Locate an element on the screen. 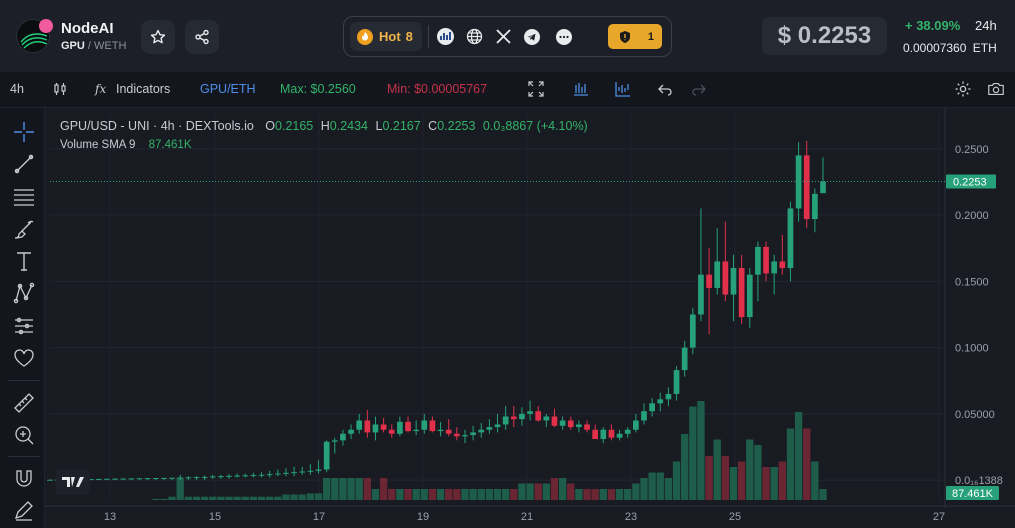  candle-type-button is located at coordinates (60, 89).